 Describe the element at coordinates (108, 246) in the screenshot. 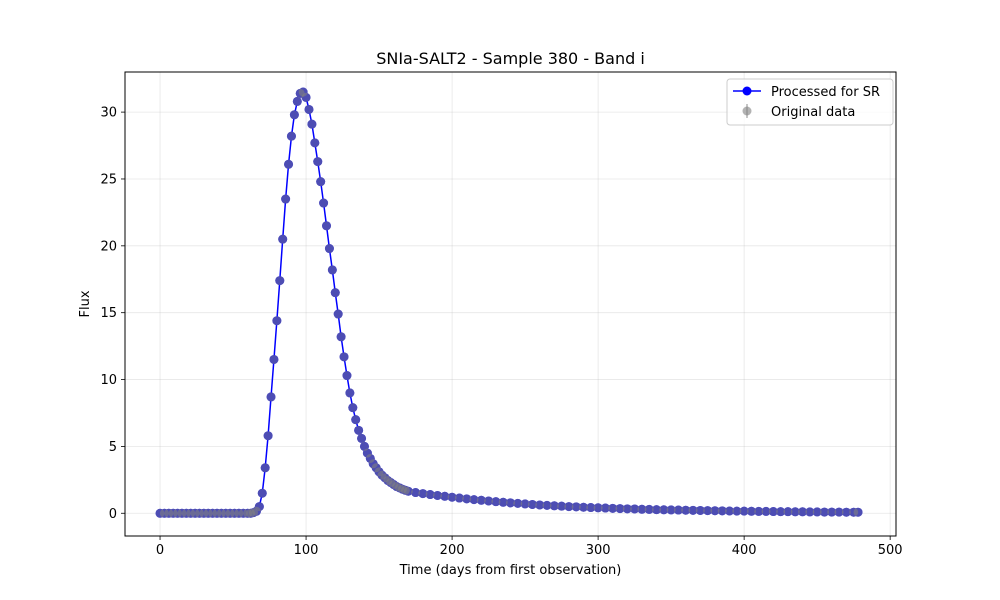

I see `y-tick-label: 20` at that location.